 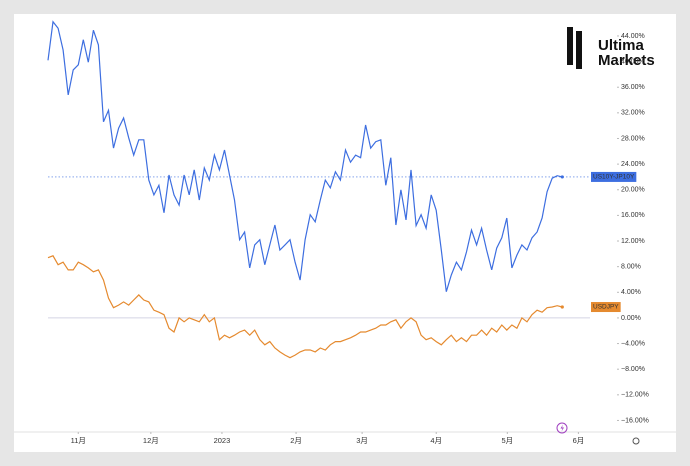 I want to click on y-tick-label: 8.00%, so click(x=631, y=267).